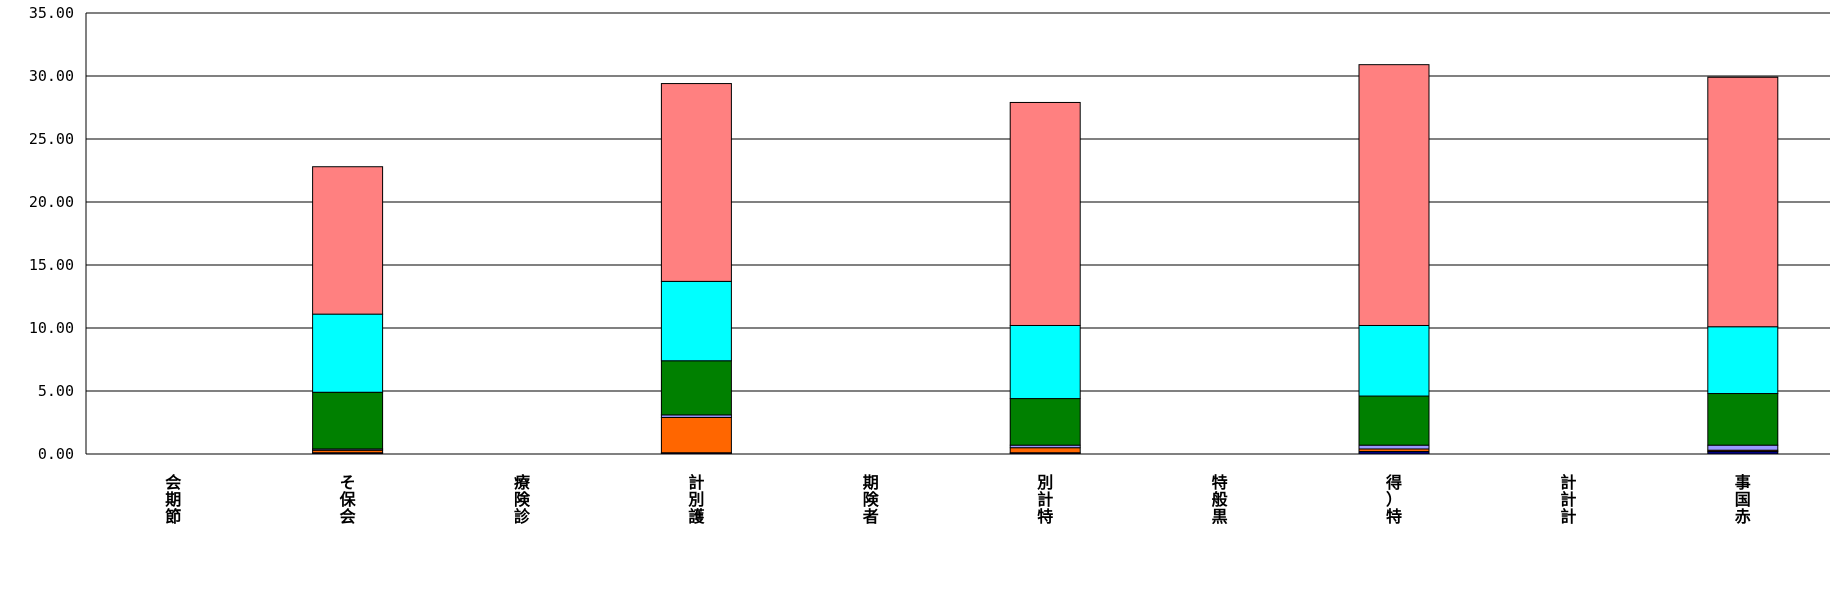 The width and height of the screenshot is (1848, 605). Describe the element at coordinates (172, 499) in the screenshot. I see `x-tick-label: 会期節` at that location.